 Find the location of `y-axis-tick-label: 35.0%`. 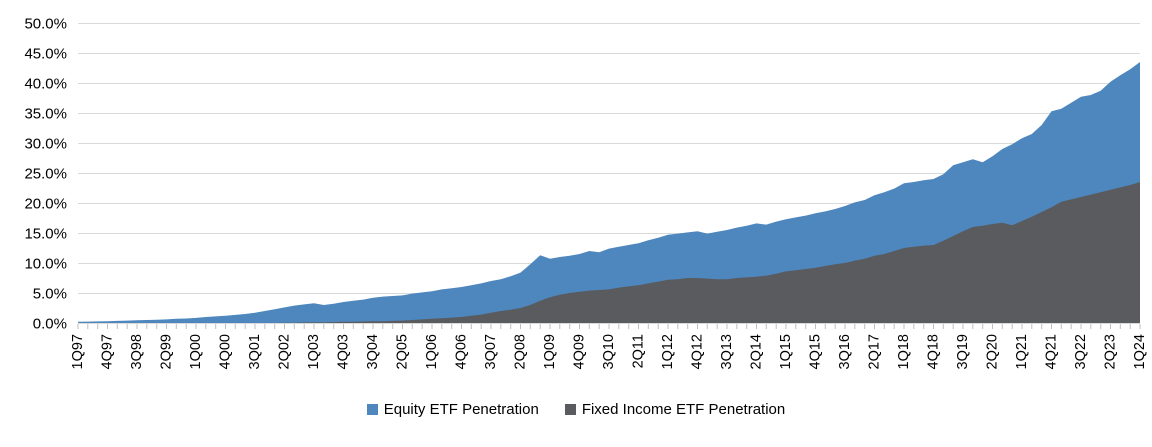

y-axis-tick-label: 35.0% is located at coordinates (45, 114).